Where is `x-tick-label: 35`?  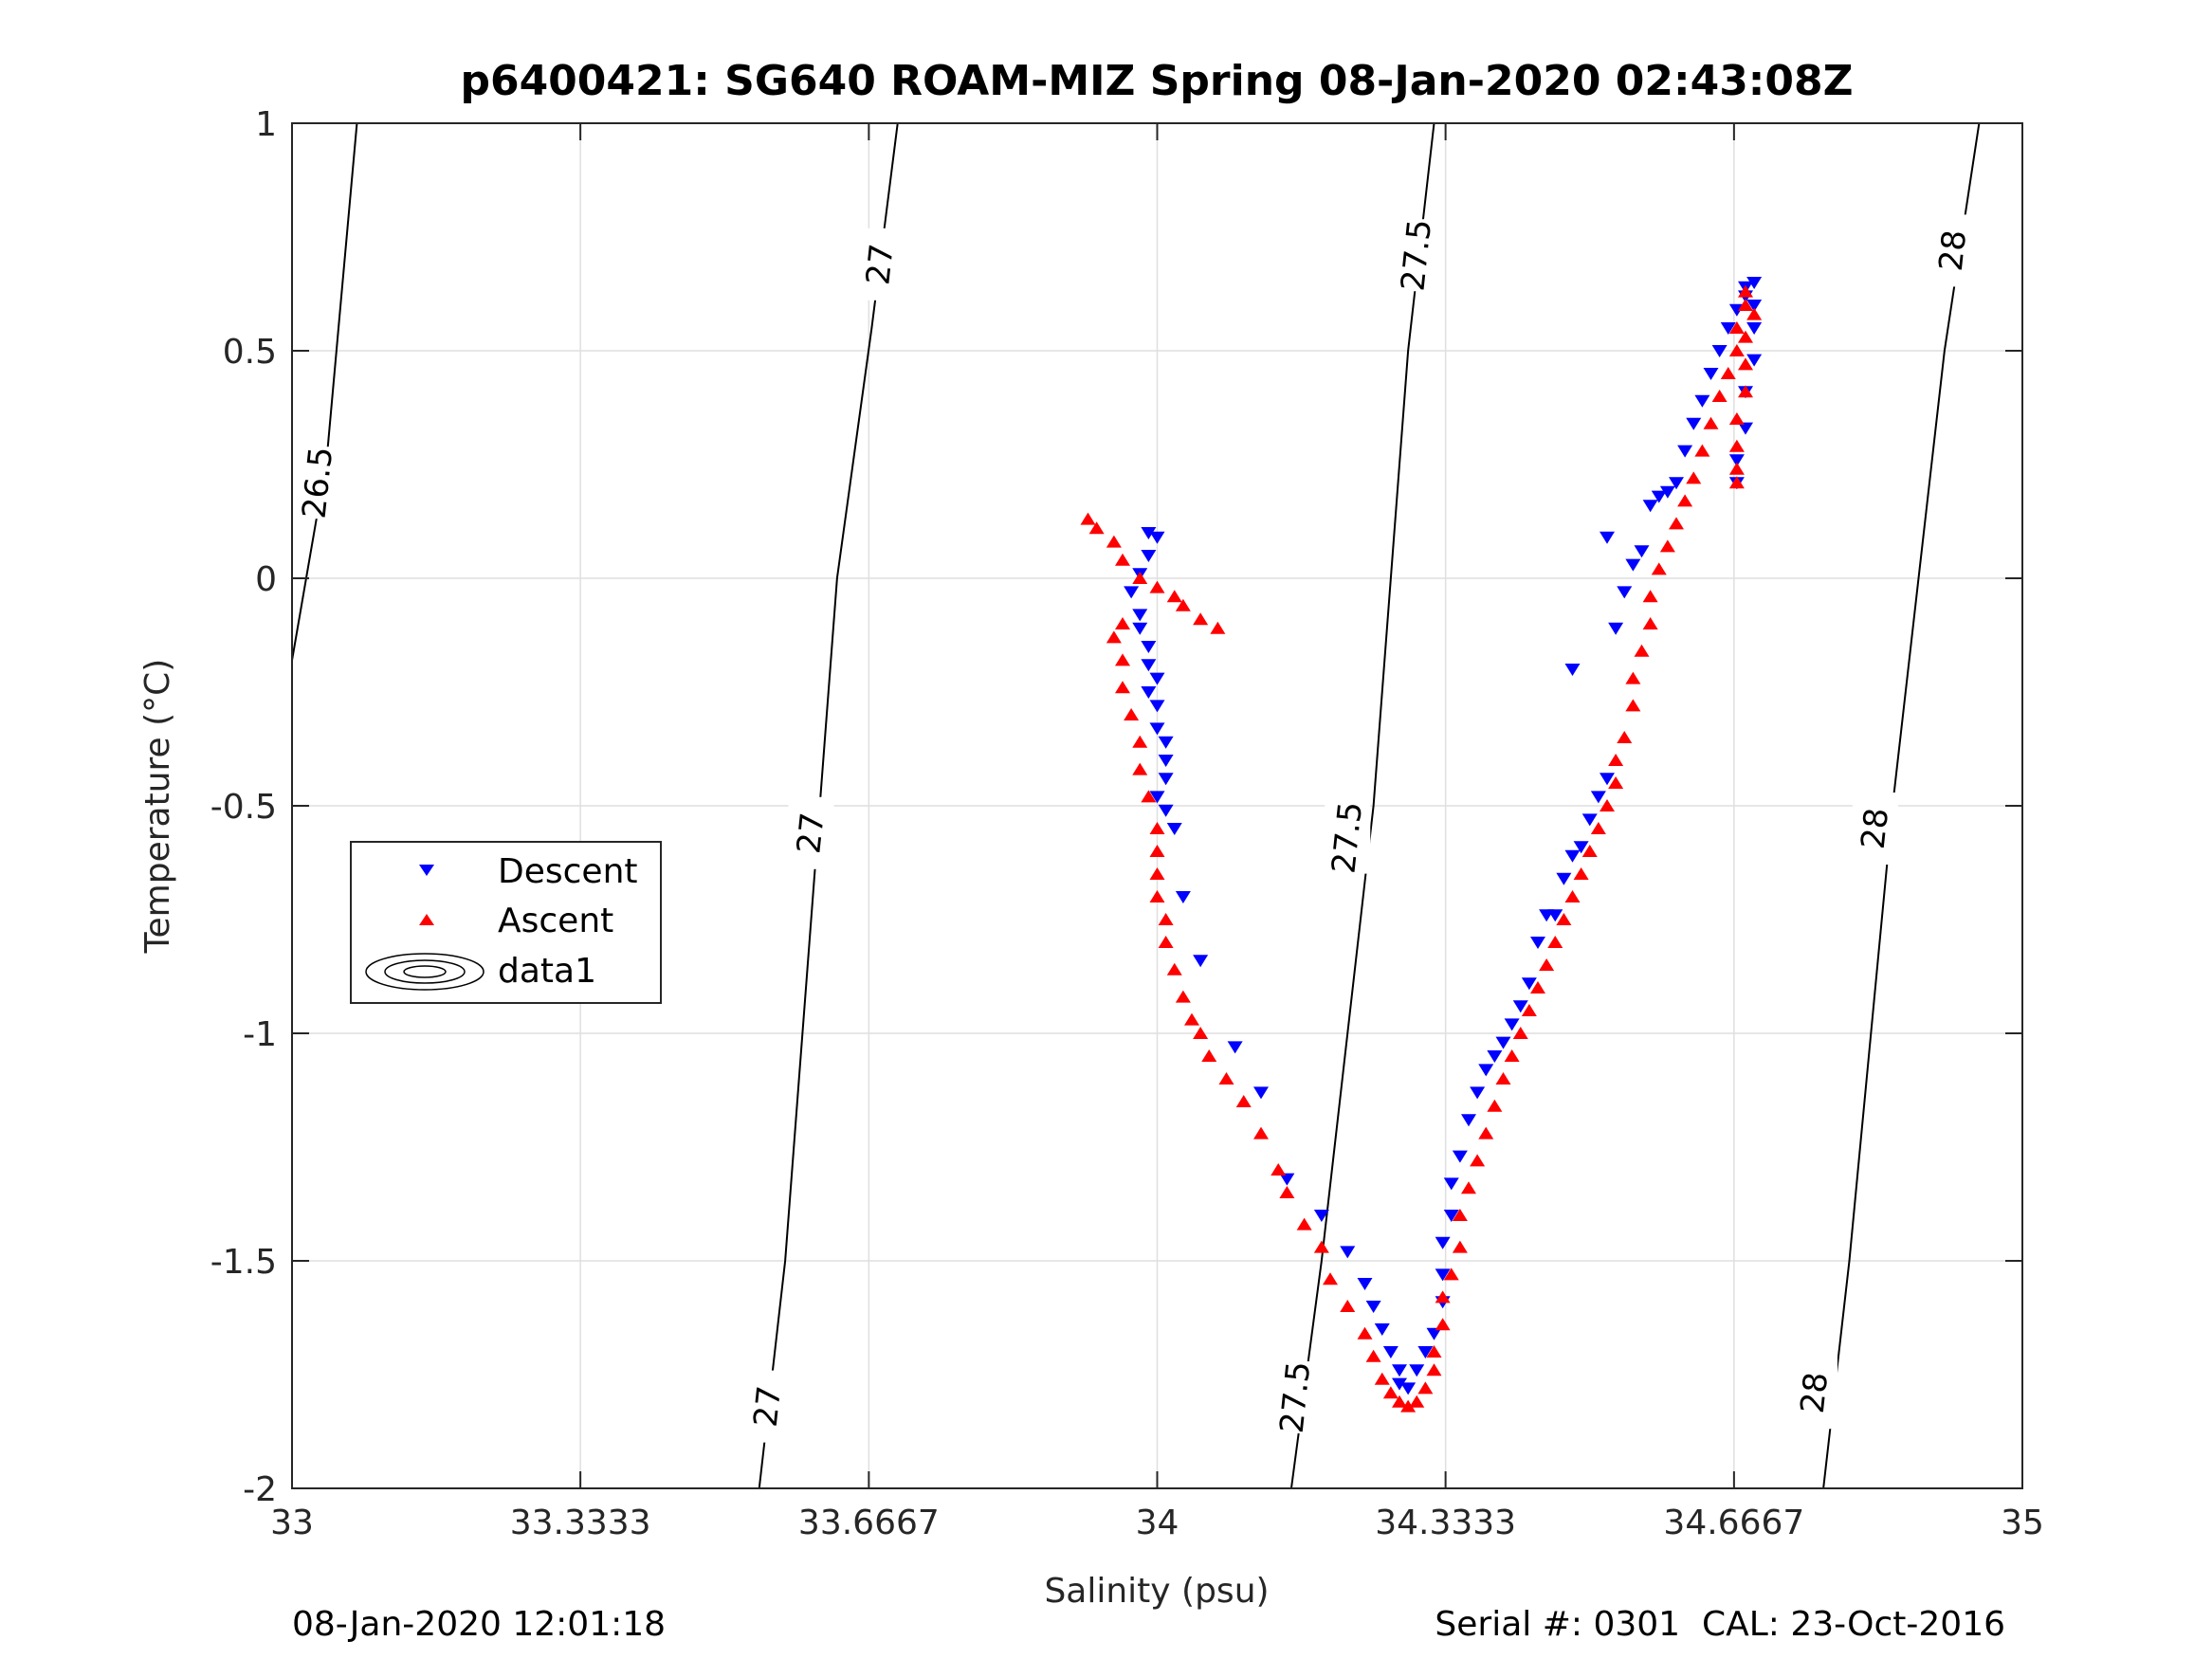
x-tick-label: 35 is located at coordinates (2022, 1523).